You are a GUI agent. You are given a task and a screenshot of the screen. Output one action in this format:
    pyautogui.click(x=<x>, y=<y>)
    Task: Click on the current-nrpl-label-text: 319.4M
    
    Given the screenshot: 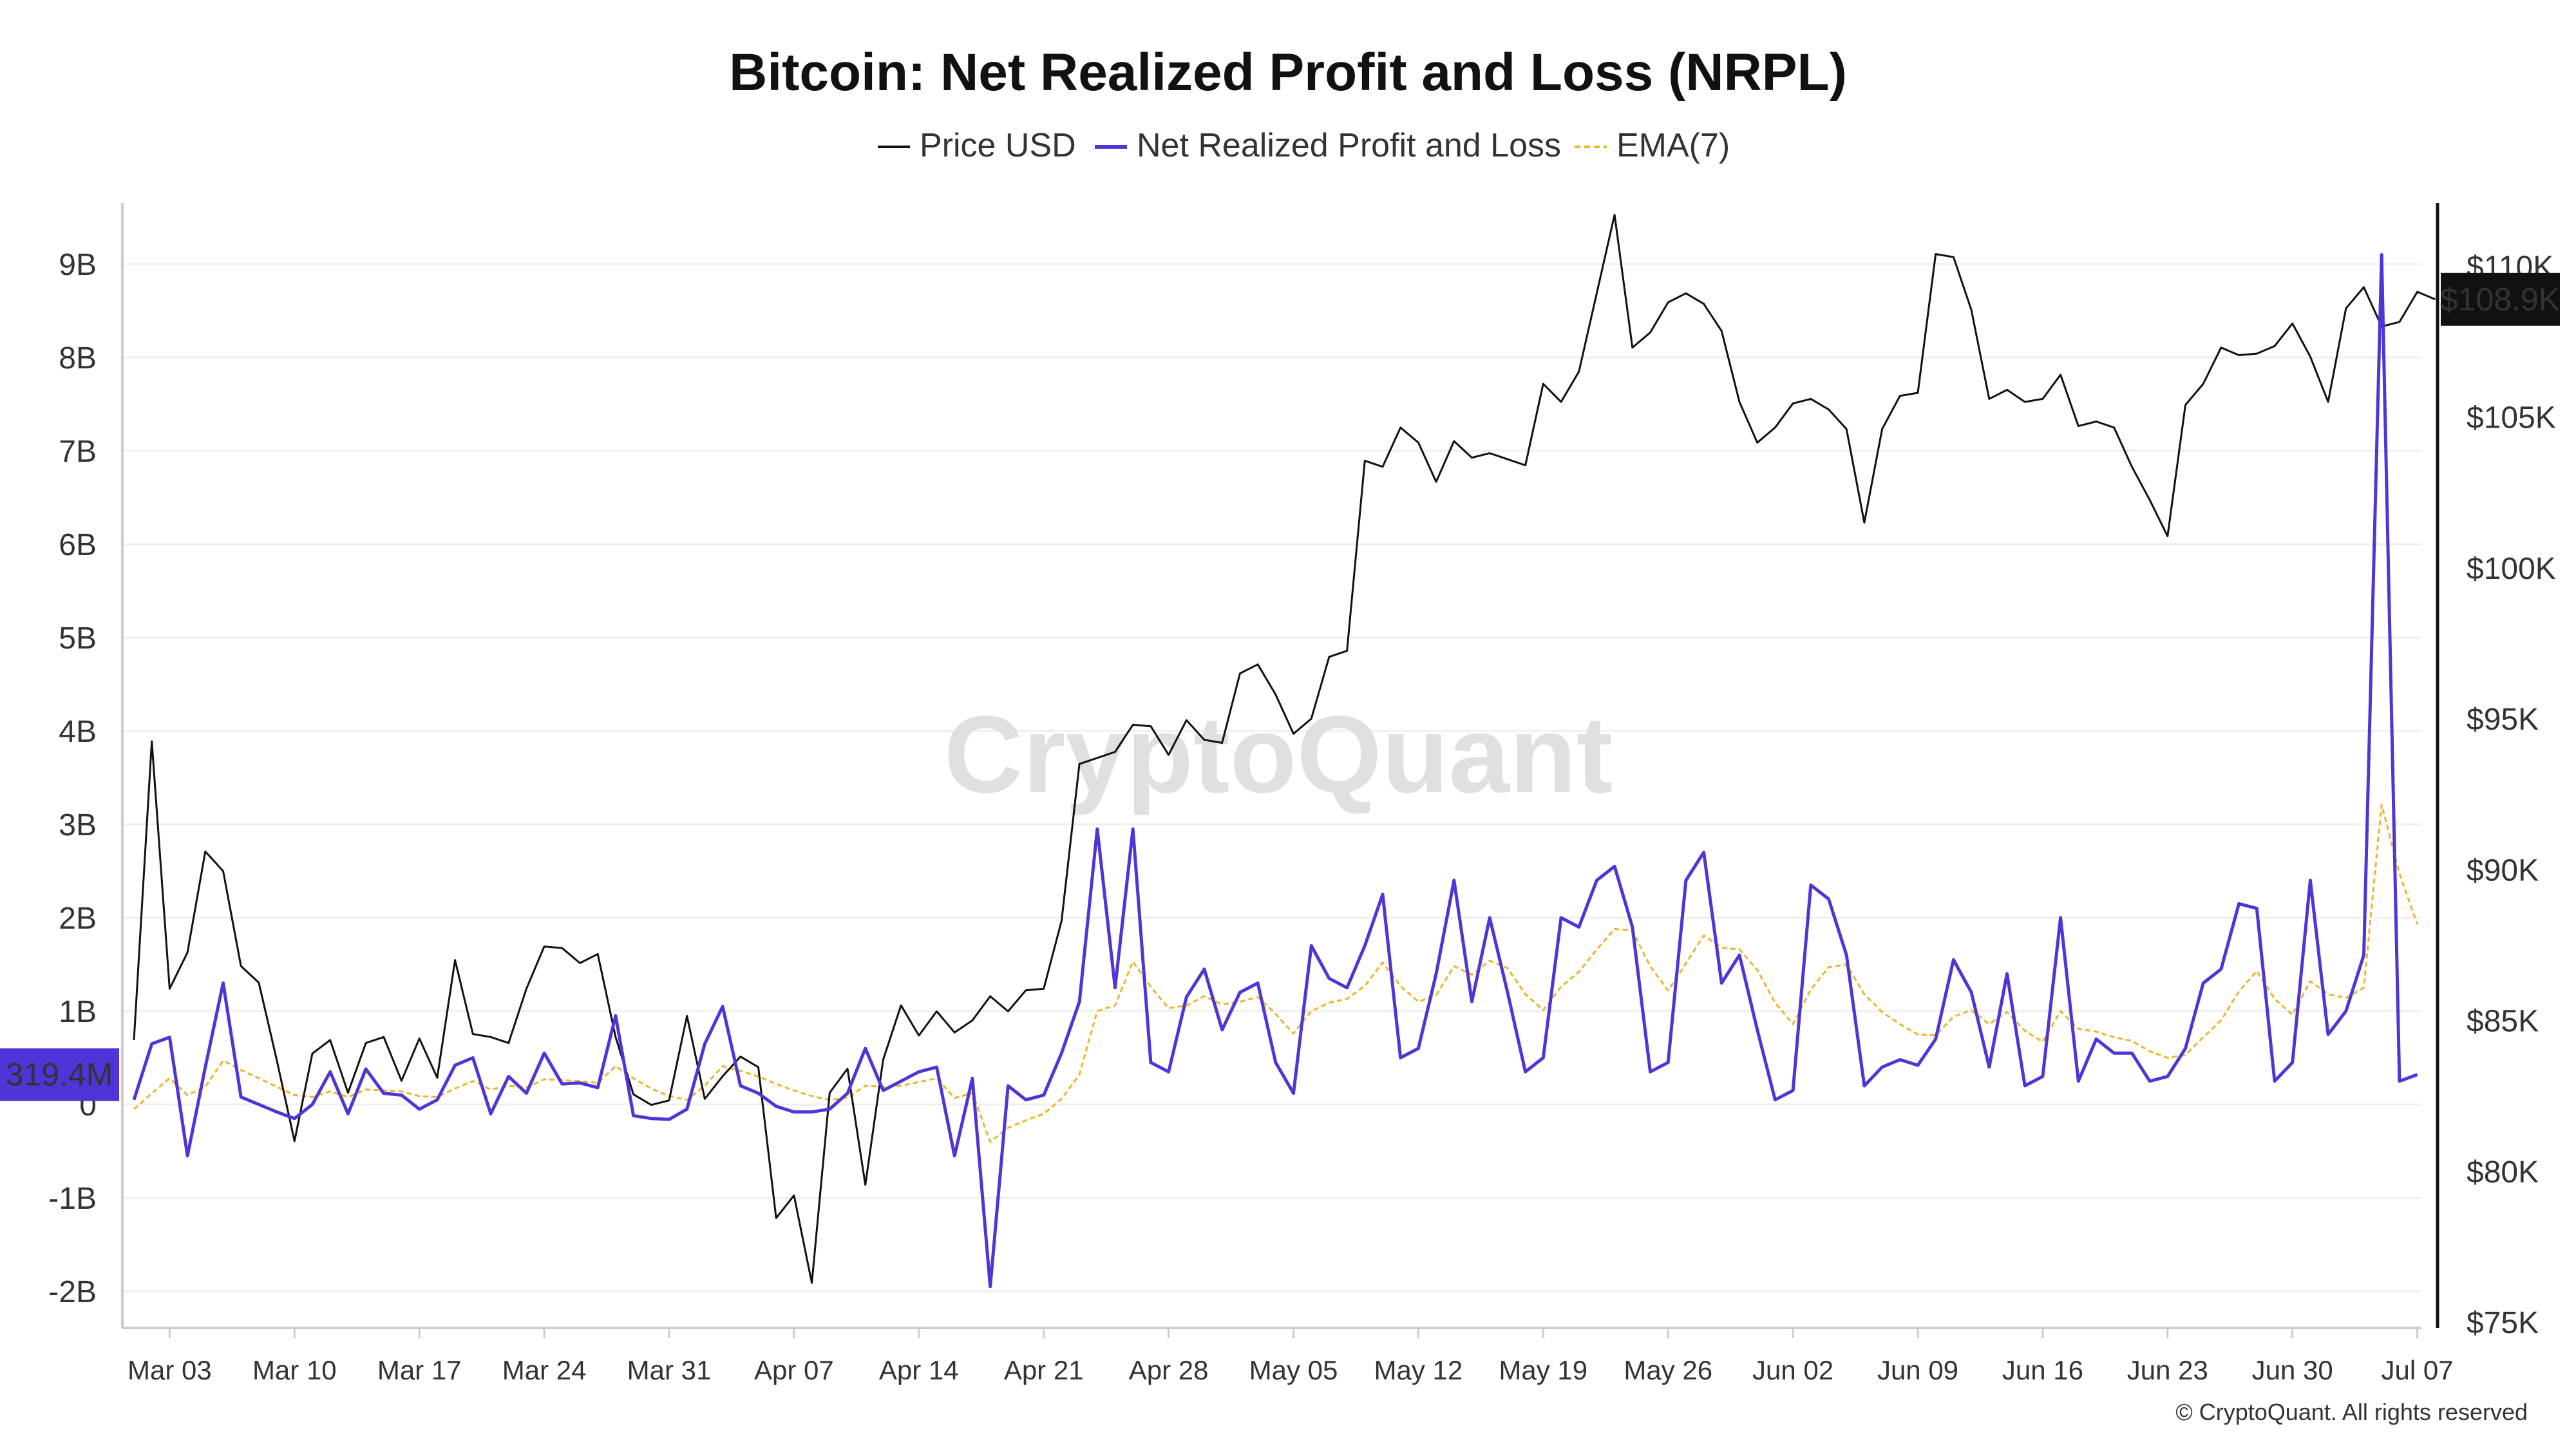 What is the action you would take?
    pyautogui.click(x=60, y=1075)
    